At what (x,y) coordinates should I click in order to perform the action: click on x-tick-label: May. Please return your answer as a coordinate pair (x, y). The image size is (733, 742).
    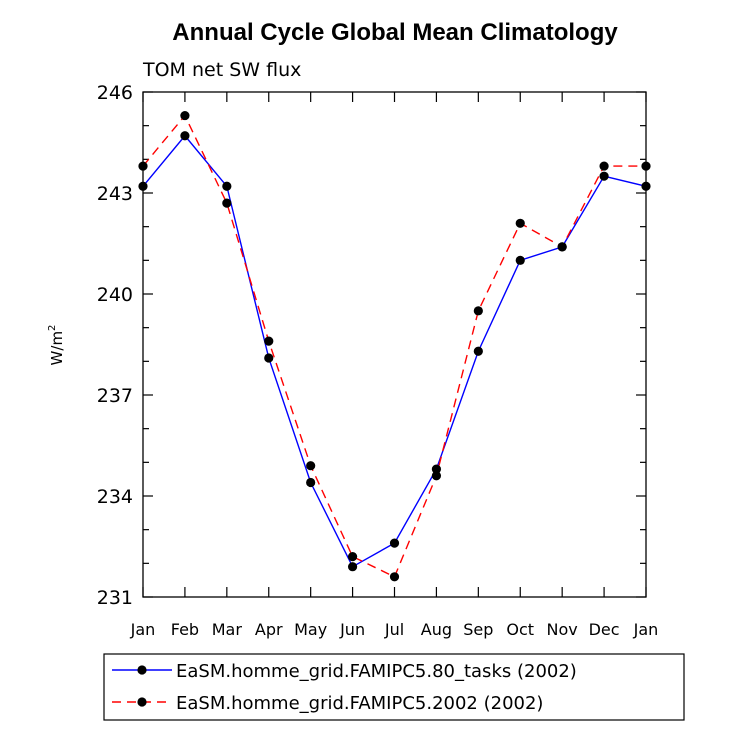
    Looking at the image, I should click on (310, 629).